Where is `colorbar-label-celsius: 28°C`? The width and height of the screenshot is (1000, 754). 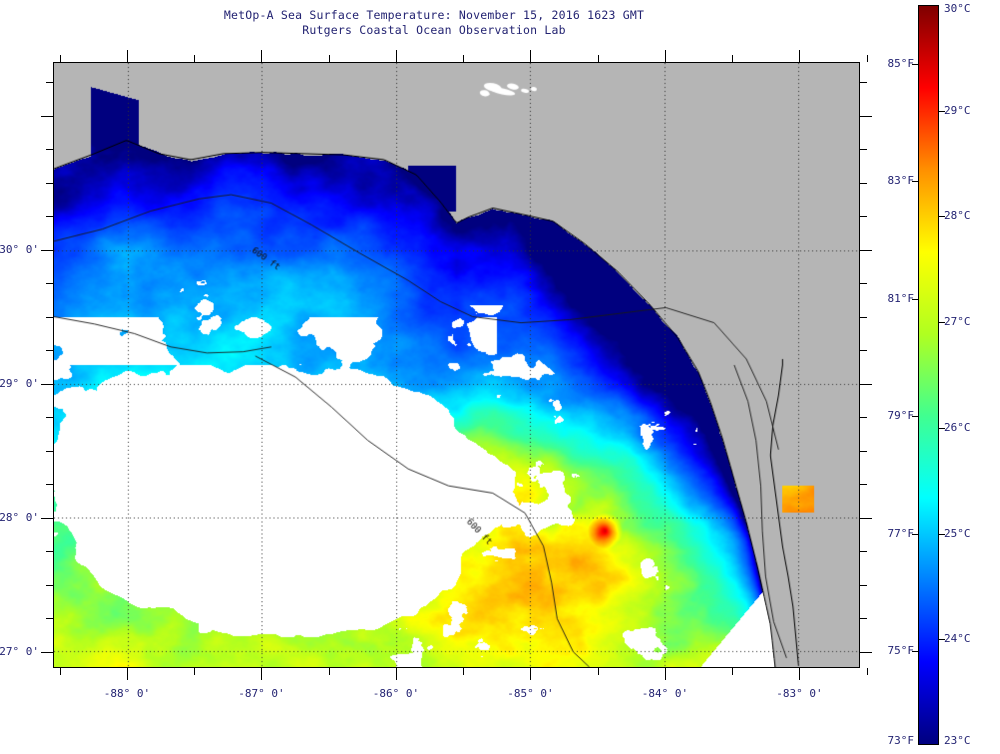 colorbar-label-celsius: 28°C is located at coordinates (957, 215).